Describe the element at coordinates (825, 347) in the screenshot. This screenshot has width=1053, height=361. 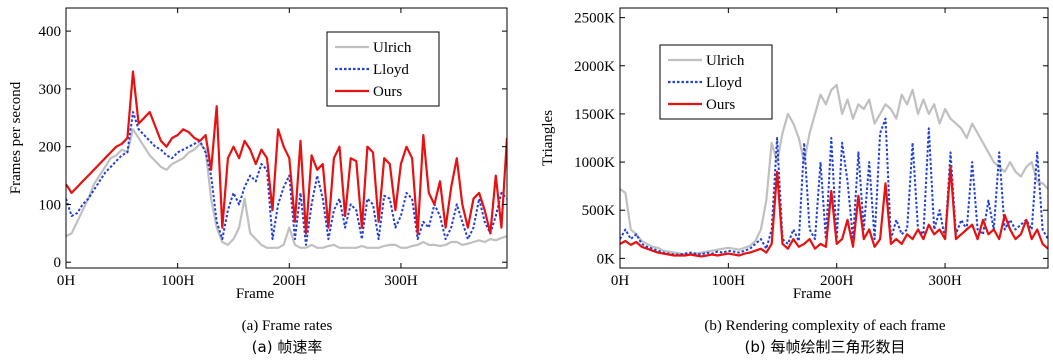
I see `caption-chinese: (b) 每帧绘制三角形数目` at that location.